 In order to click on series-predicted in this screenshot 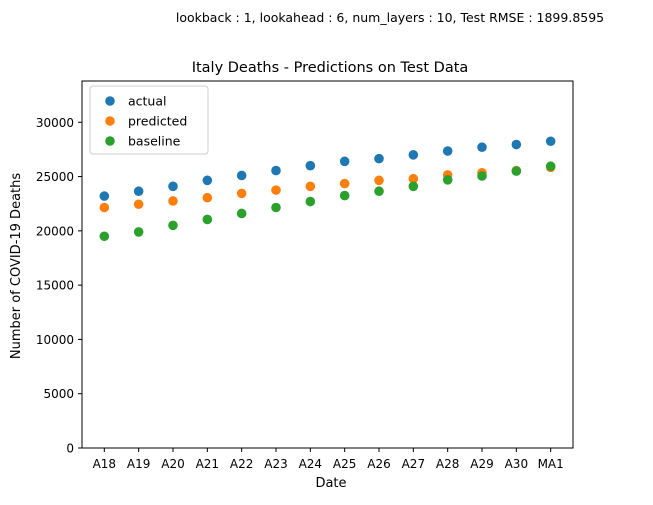, I will do `click(327, 187)`.